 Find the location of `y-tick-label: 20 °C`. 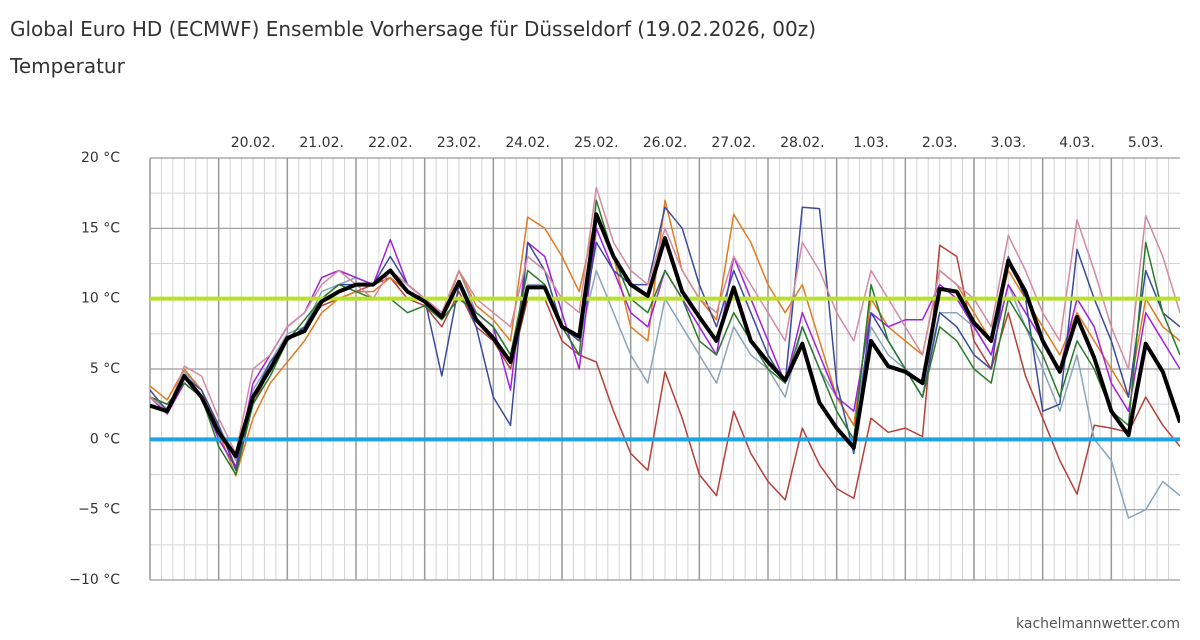

y-tick-label: 20 °C is located at coordinates (100, 158).